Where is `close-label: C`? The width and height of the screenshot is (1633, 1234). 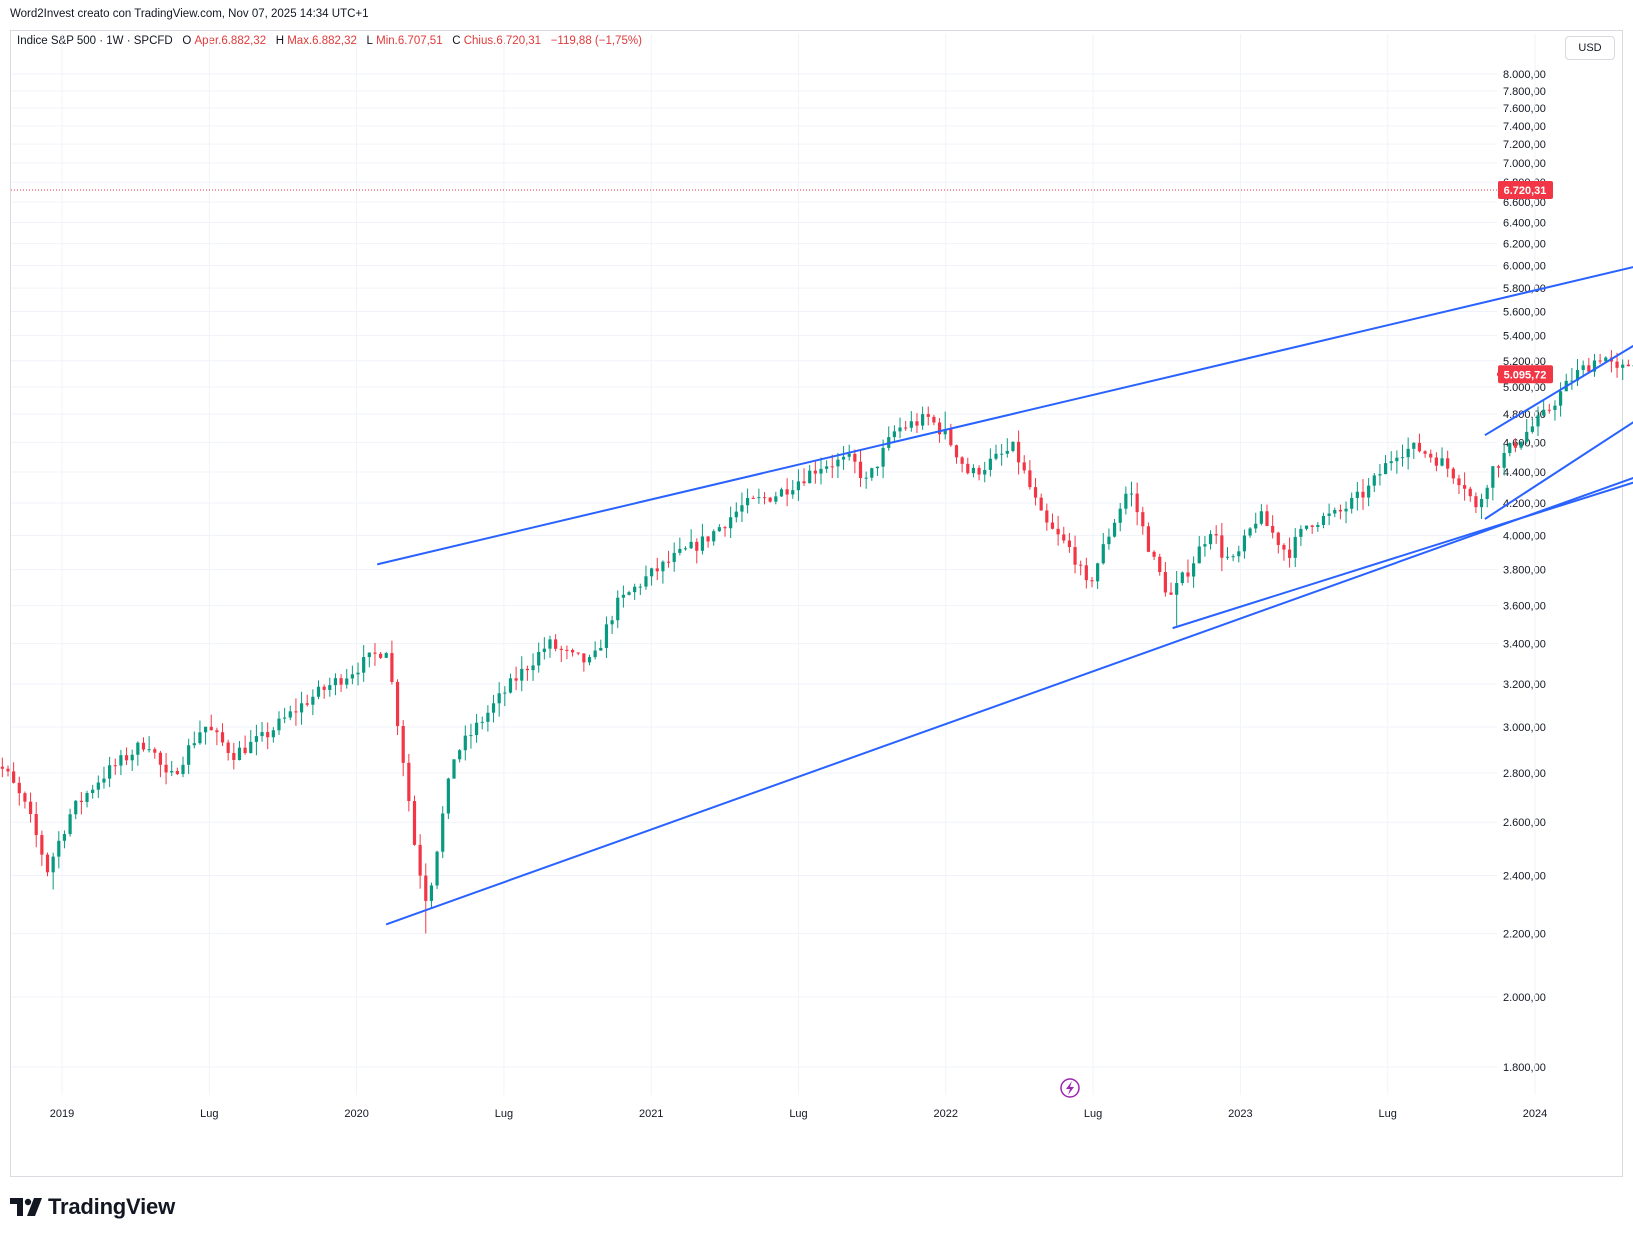
close-label: C is located at coordinates (456, 41).